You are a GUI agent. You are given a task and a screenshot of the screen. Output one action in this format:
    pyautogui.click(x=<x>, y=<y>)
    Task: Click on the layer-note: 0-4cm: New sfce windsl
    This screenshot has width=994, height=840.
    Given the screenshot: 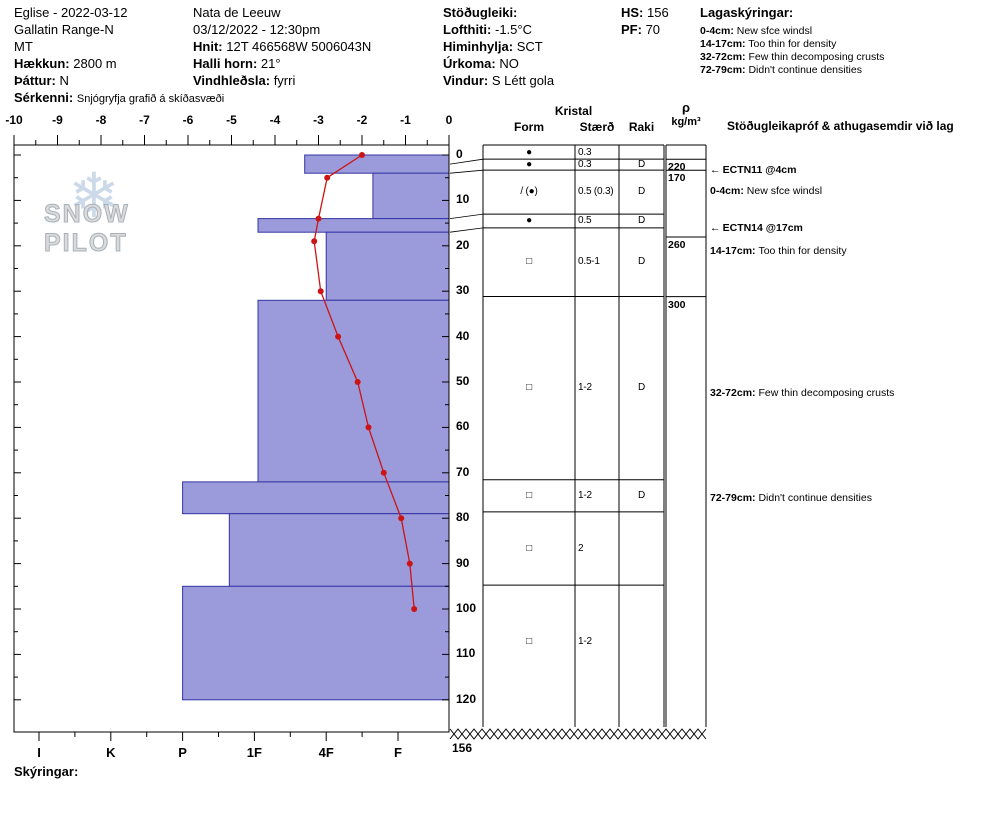 What is the action you would take?
    pyautogui.click(x=756, y=31)
    